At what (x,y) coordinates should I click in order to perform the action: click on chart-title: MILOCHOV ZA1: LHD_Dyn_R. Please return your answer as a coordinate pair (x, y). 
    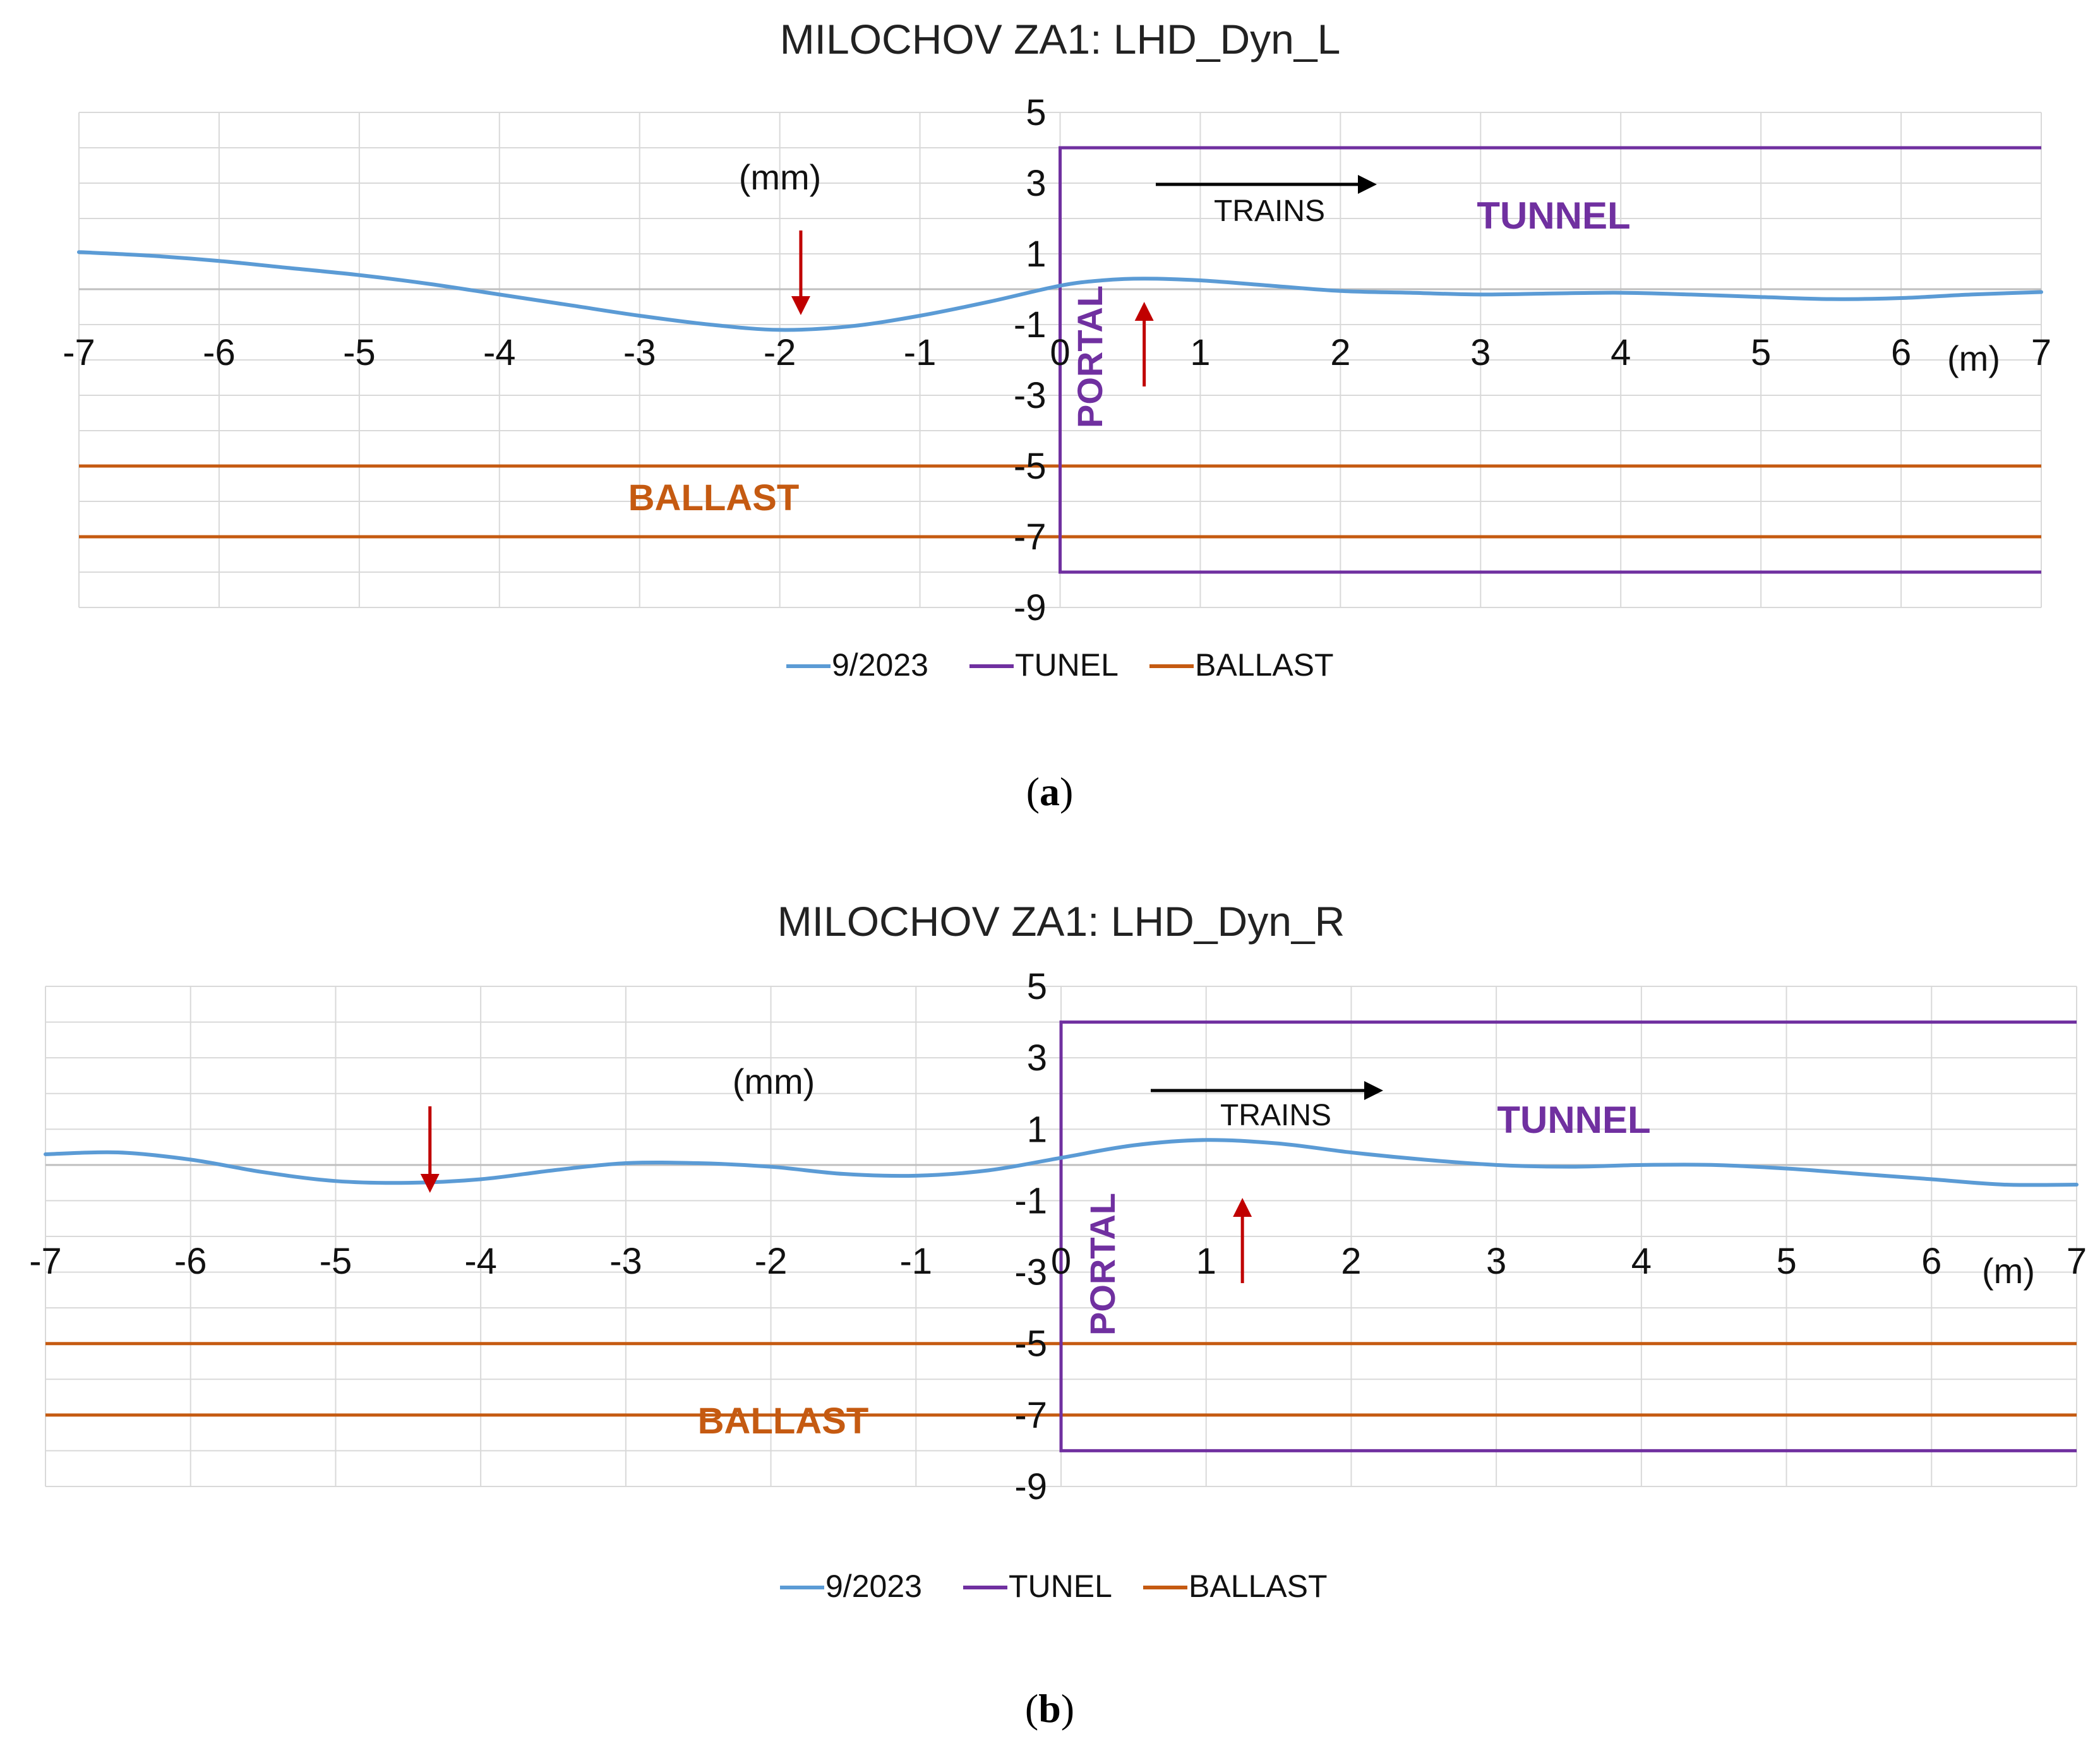
    Looking at the image, I should click on (1061, 921).